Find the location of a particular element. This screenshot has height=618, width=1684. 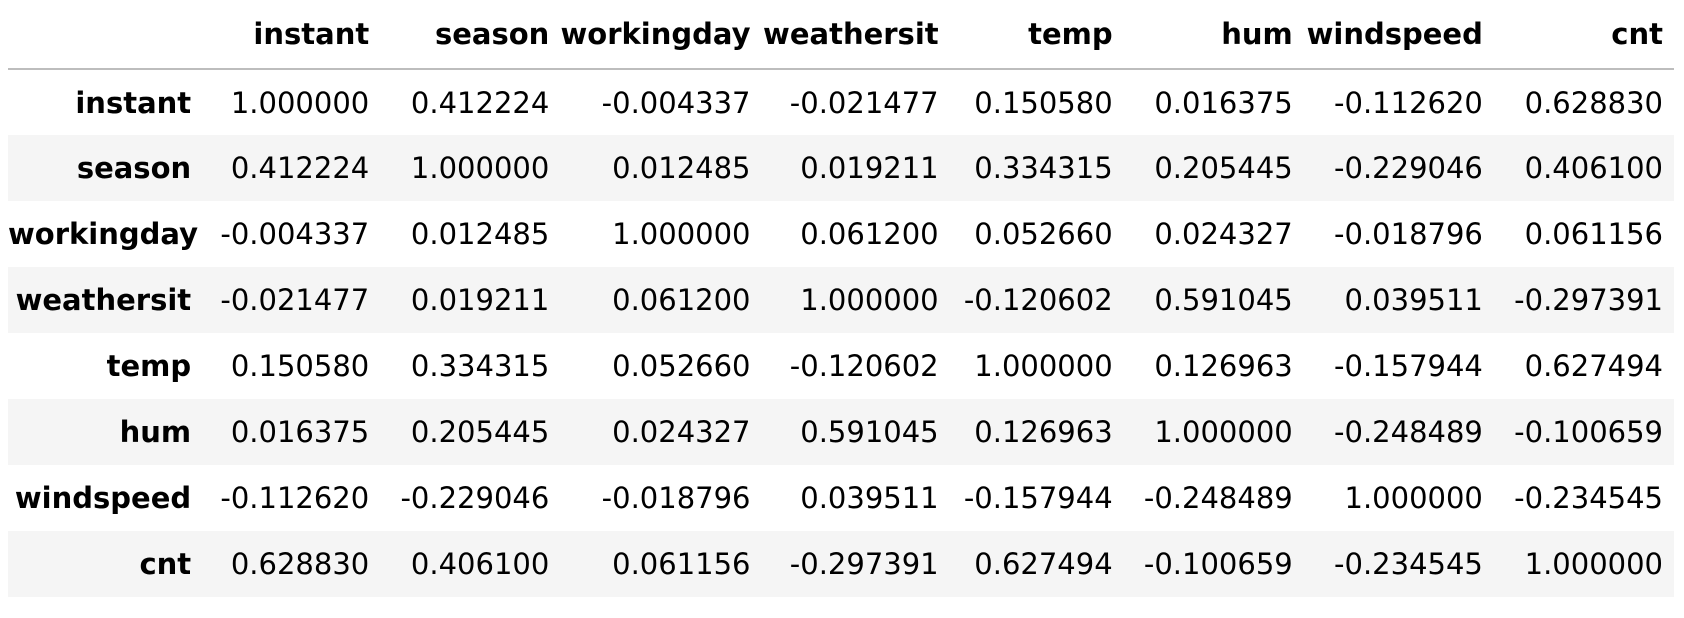

column-header: cnt is located at coordinates (1583, 35).